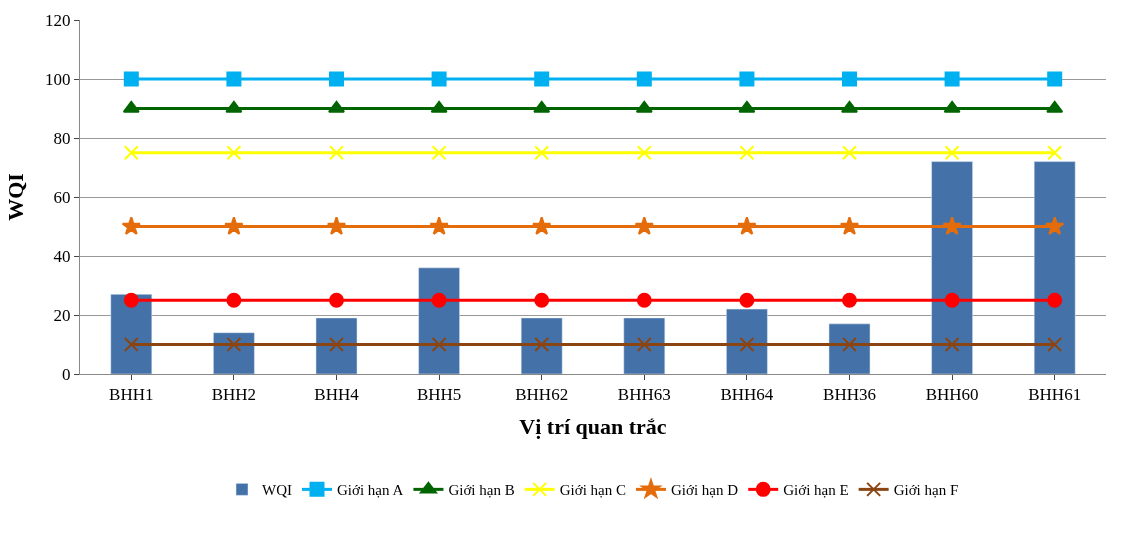  What do you see at coordinates (66, 374) in the screenshot?
I see `y-tick-label: 0` at bounding box center [66, 374].